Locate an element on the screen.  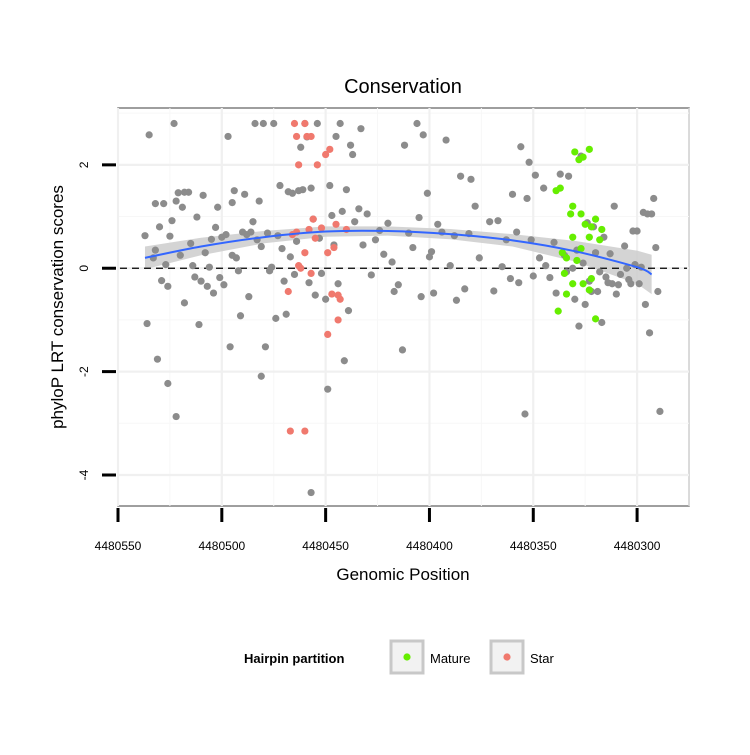
x-tick-label: 4480550 is located at coordinates (118, 546).